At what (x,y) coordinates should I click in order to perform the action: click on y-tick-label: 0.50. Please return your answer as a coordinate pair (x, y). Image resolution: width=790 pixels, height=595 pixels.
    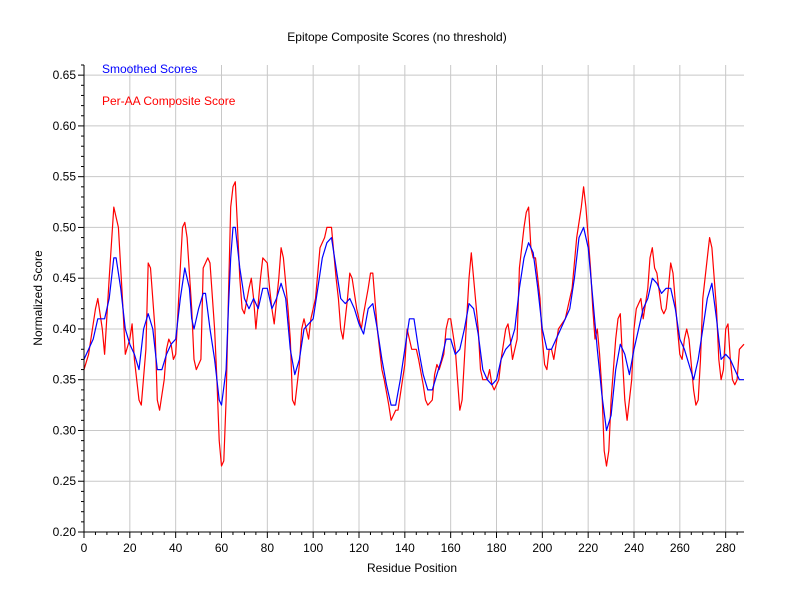
    Looking at the image, I should click on (65, 227).